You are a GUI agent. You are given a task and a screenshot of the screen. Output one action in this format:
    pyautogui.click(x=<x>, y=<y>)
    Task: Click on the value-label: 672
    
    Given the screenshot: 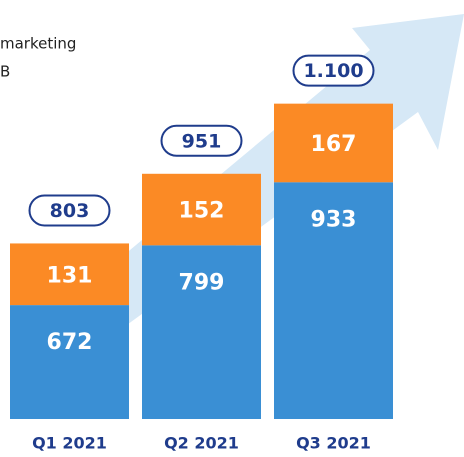 What is the action you would take?
    pyautogui.click(x=70, y=342)
    